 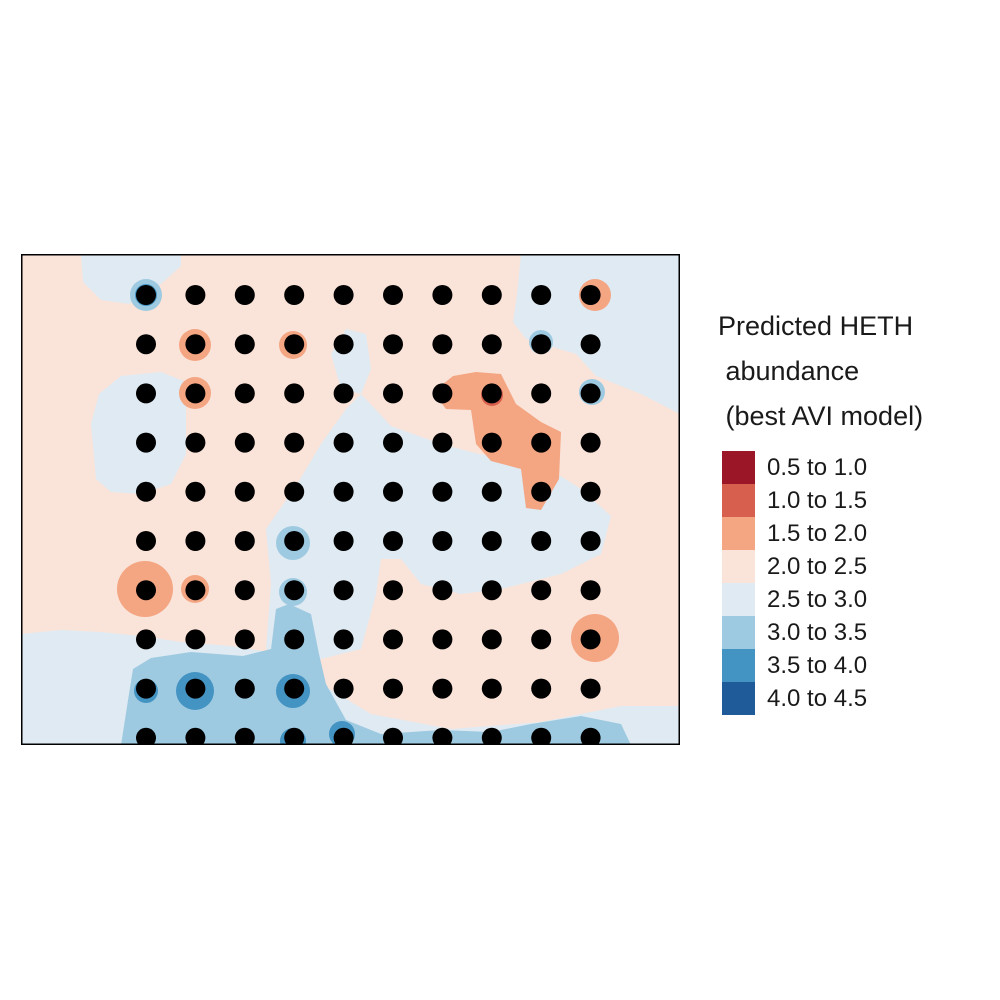 I want to click on legend-label: 4.0 to 4.5, so click(x=817, y=698).